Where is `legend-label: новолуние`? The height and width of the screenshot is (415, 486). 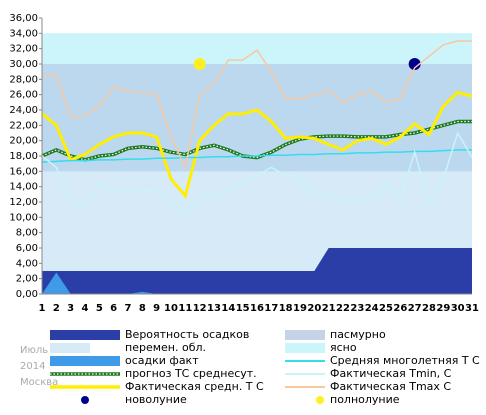 legend-label: новолуние is located at coordinates (156, 399).